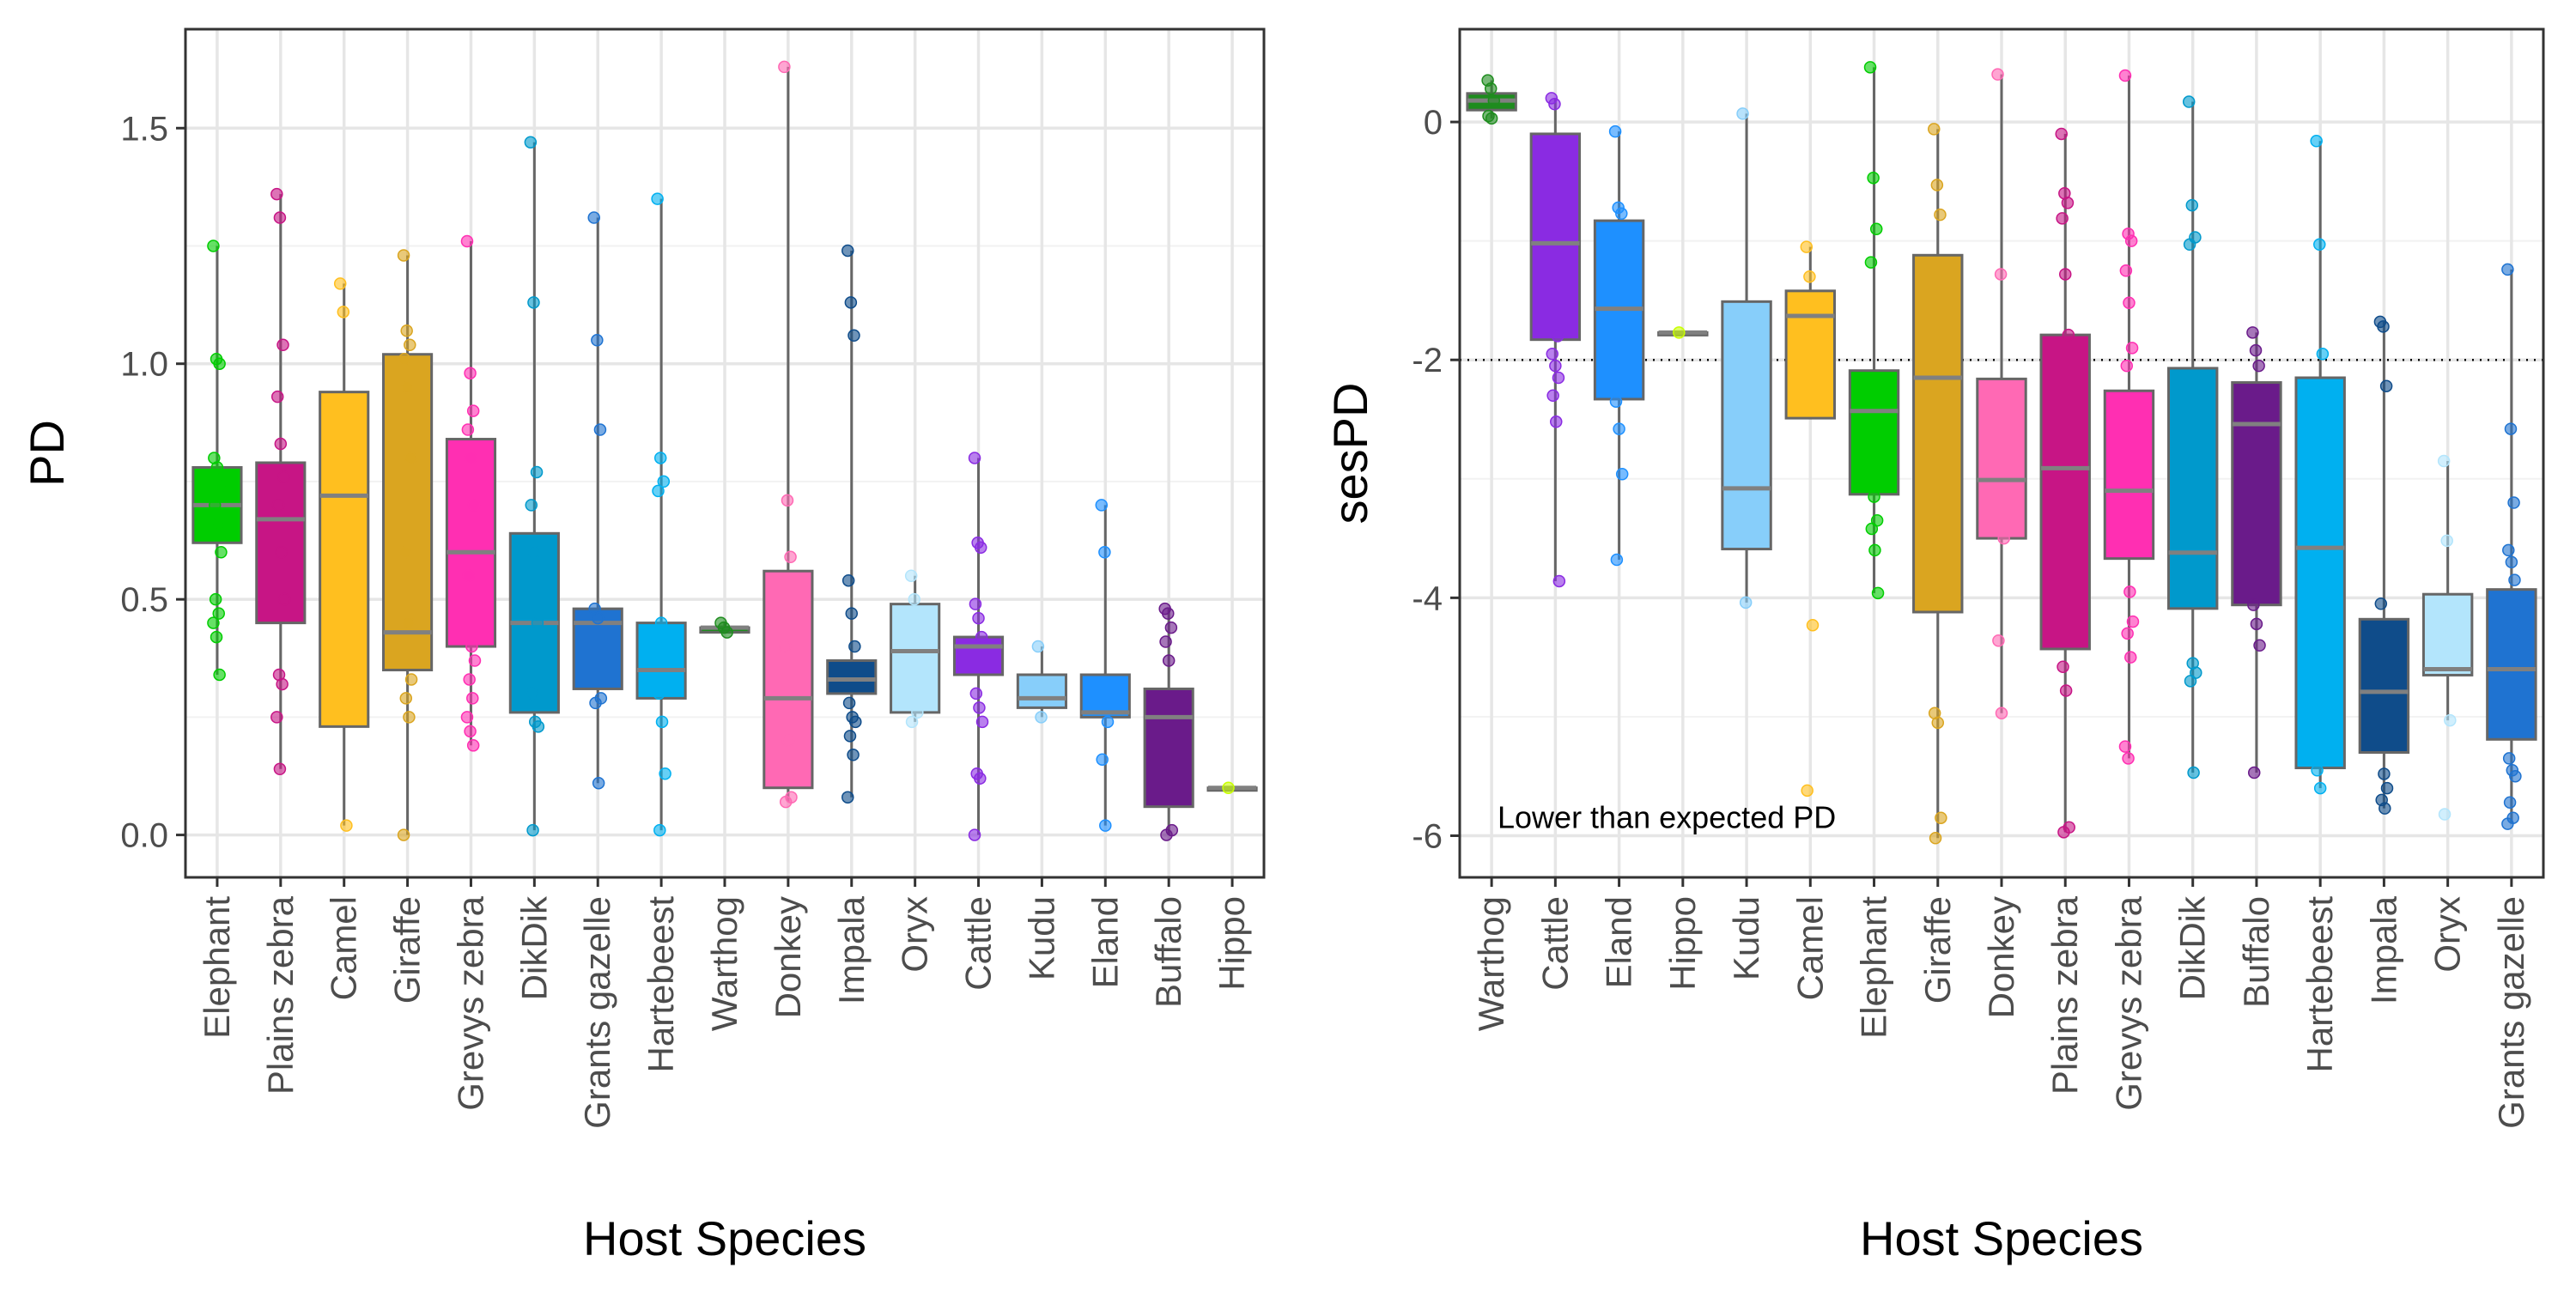  Describe the element at coordinates (597, 1012) in the screenshot. I see `x-tick-label-grants-gazelle: Grants gazelle` at that location.